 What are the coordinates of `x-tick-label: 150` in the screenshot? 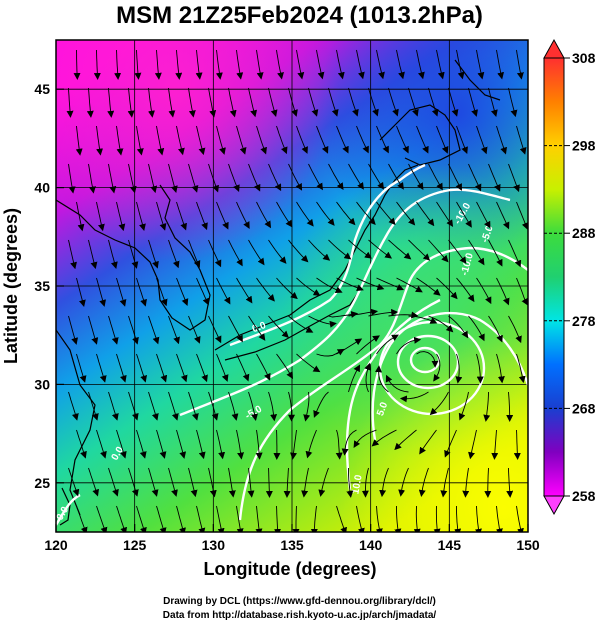 It's located at (528, 545).